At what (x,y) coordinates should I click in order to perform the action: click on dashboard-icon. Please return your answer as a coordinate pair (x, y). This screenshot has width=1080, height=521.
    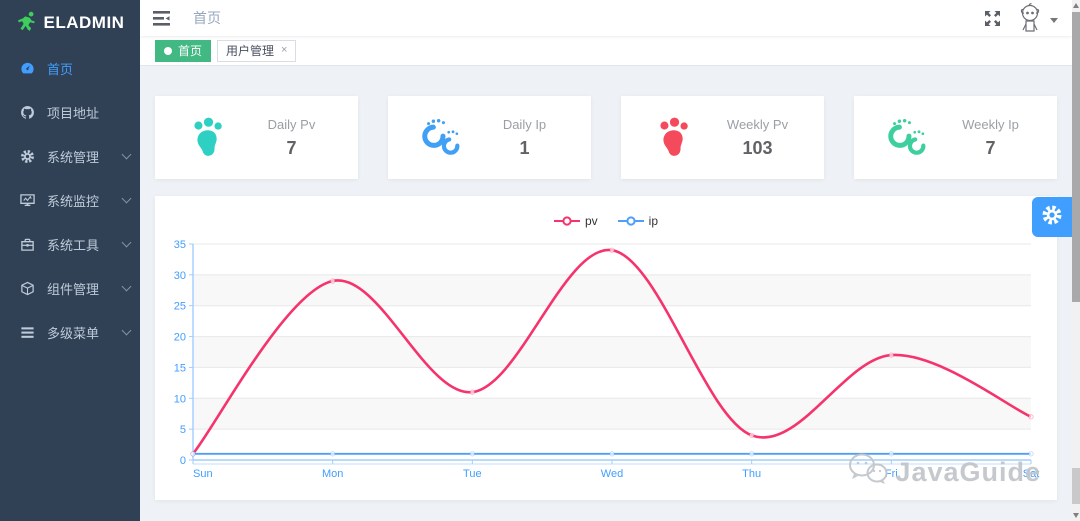
    Looking at the image, I should click on (27, 68).